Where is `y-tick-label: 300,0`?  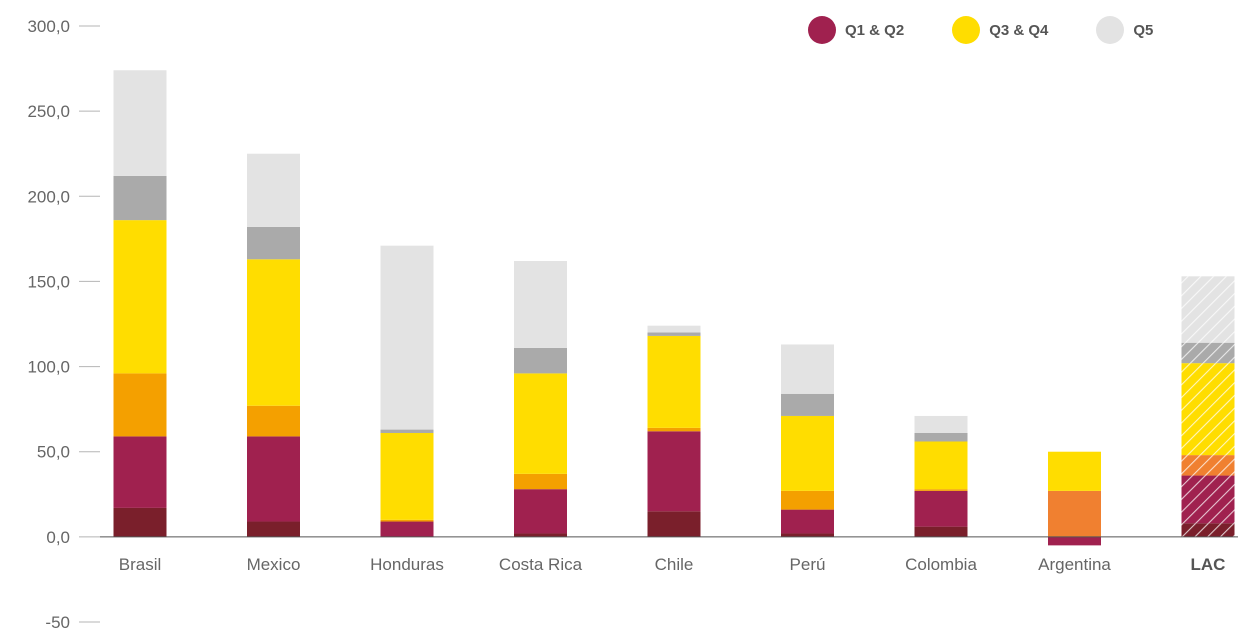
y-tick-label: 300,0 is located at coordinates (48, 26).